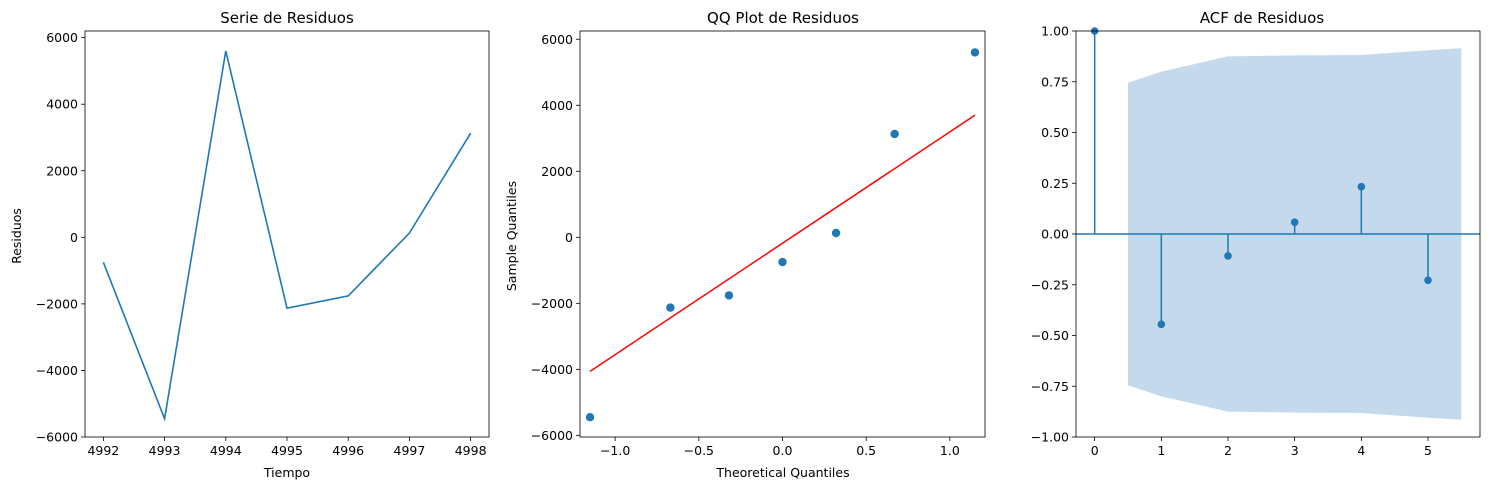 The image size is (1490, 490). Describe the element at coordinates (1228, 450) in the screenshot. I see `x-tick-label: 2` at that location.